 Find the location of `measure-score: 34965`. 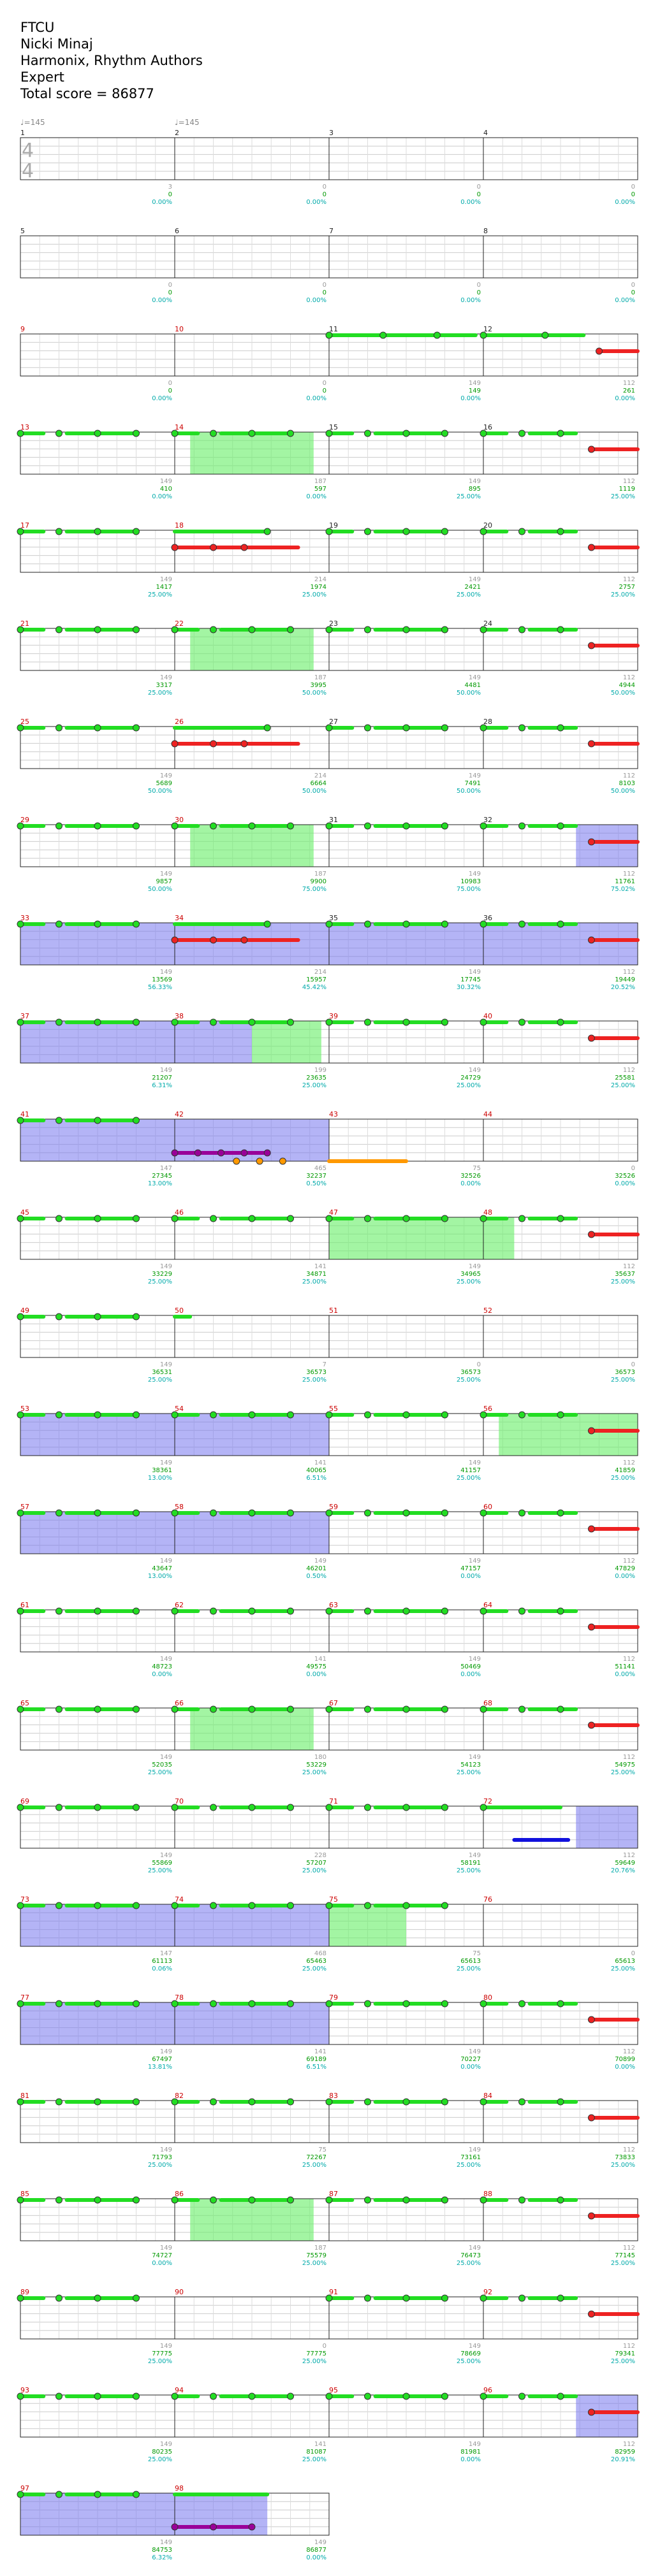

measure-score: 34965 is located at coordinates (470, 1274).